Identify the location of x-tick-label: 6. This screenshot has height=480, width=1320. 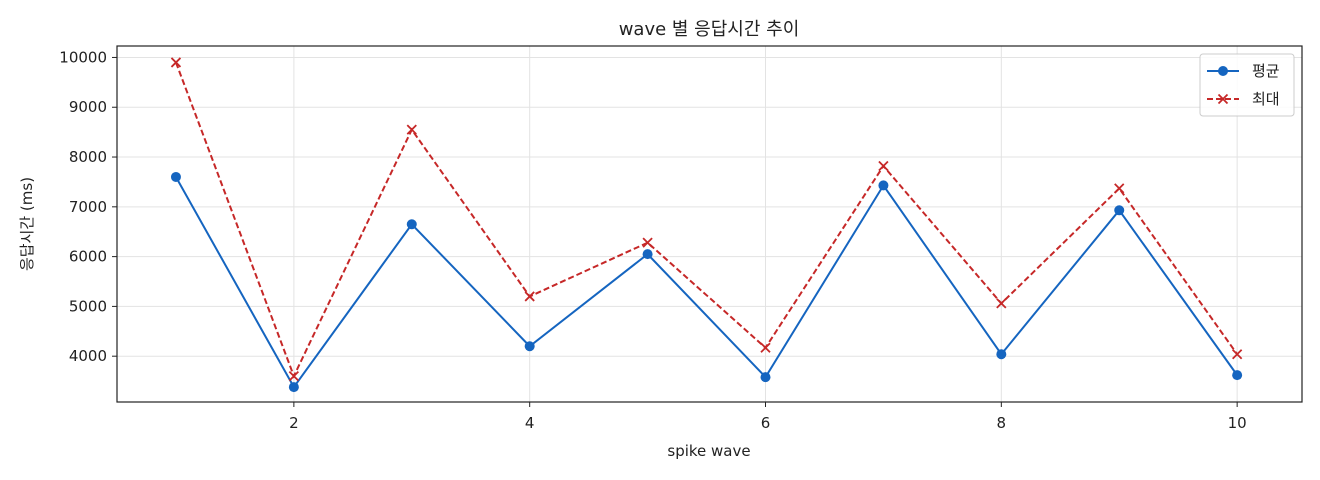
(766, 423).